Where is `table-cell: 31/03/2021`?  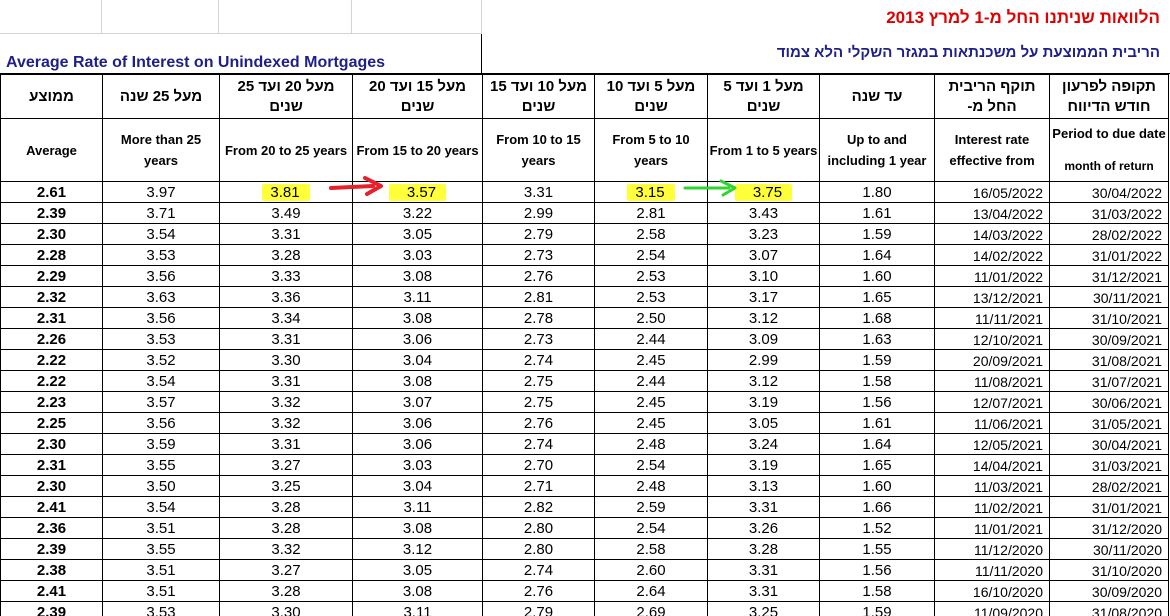
table-cell: 31/03/2021 is located at coordinates (1109, 465).